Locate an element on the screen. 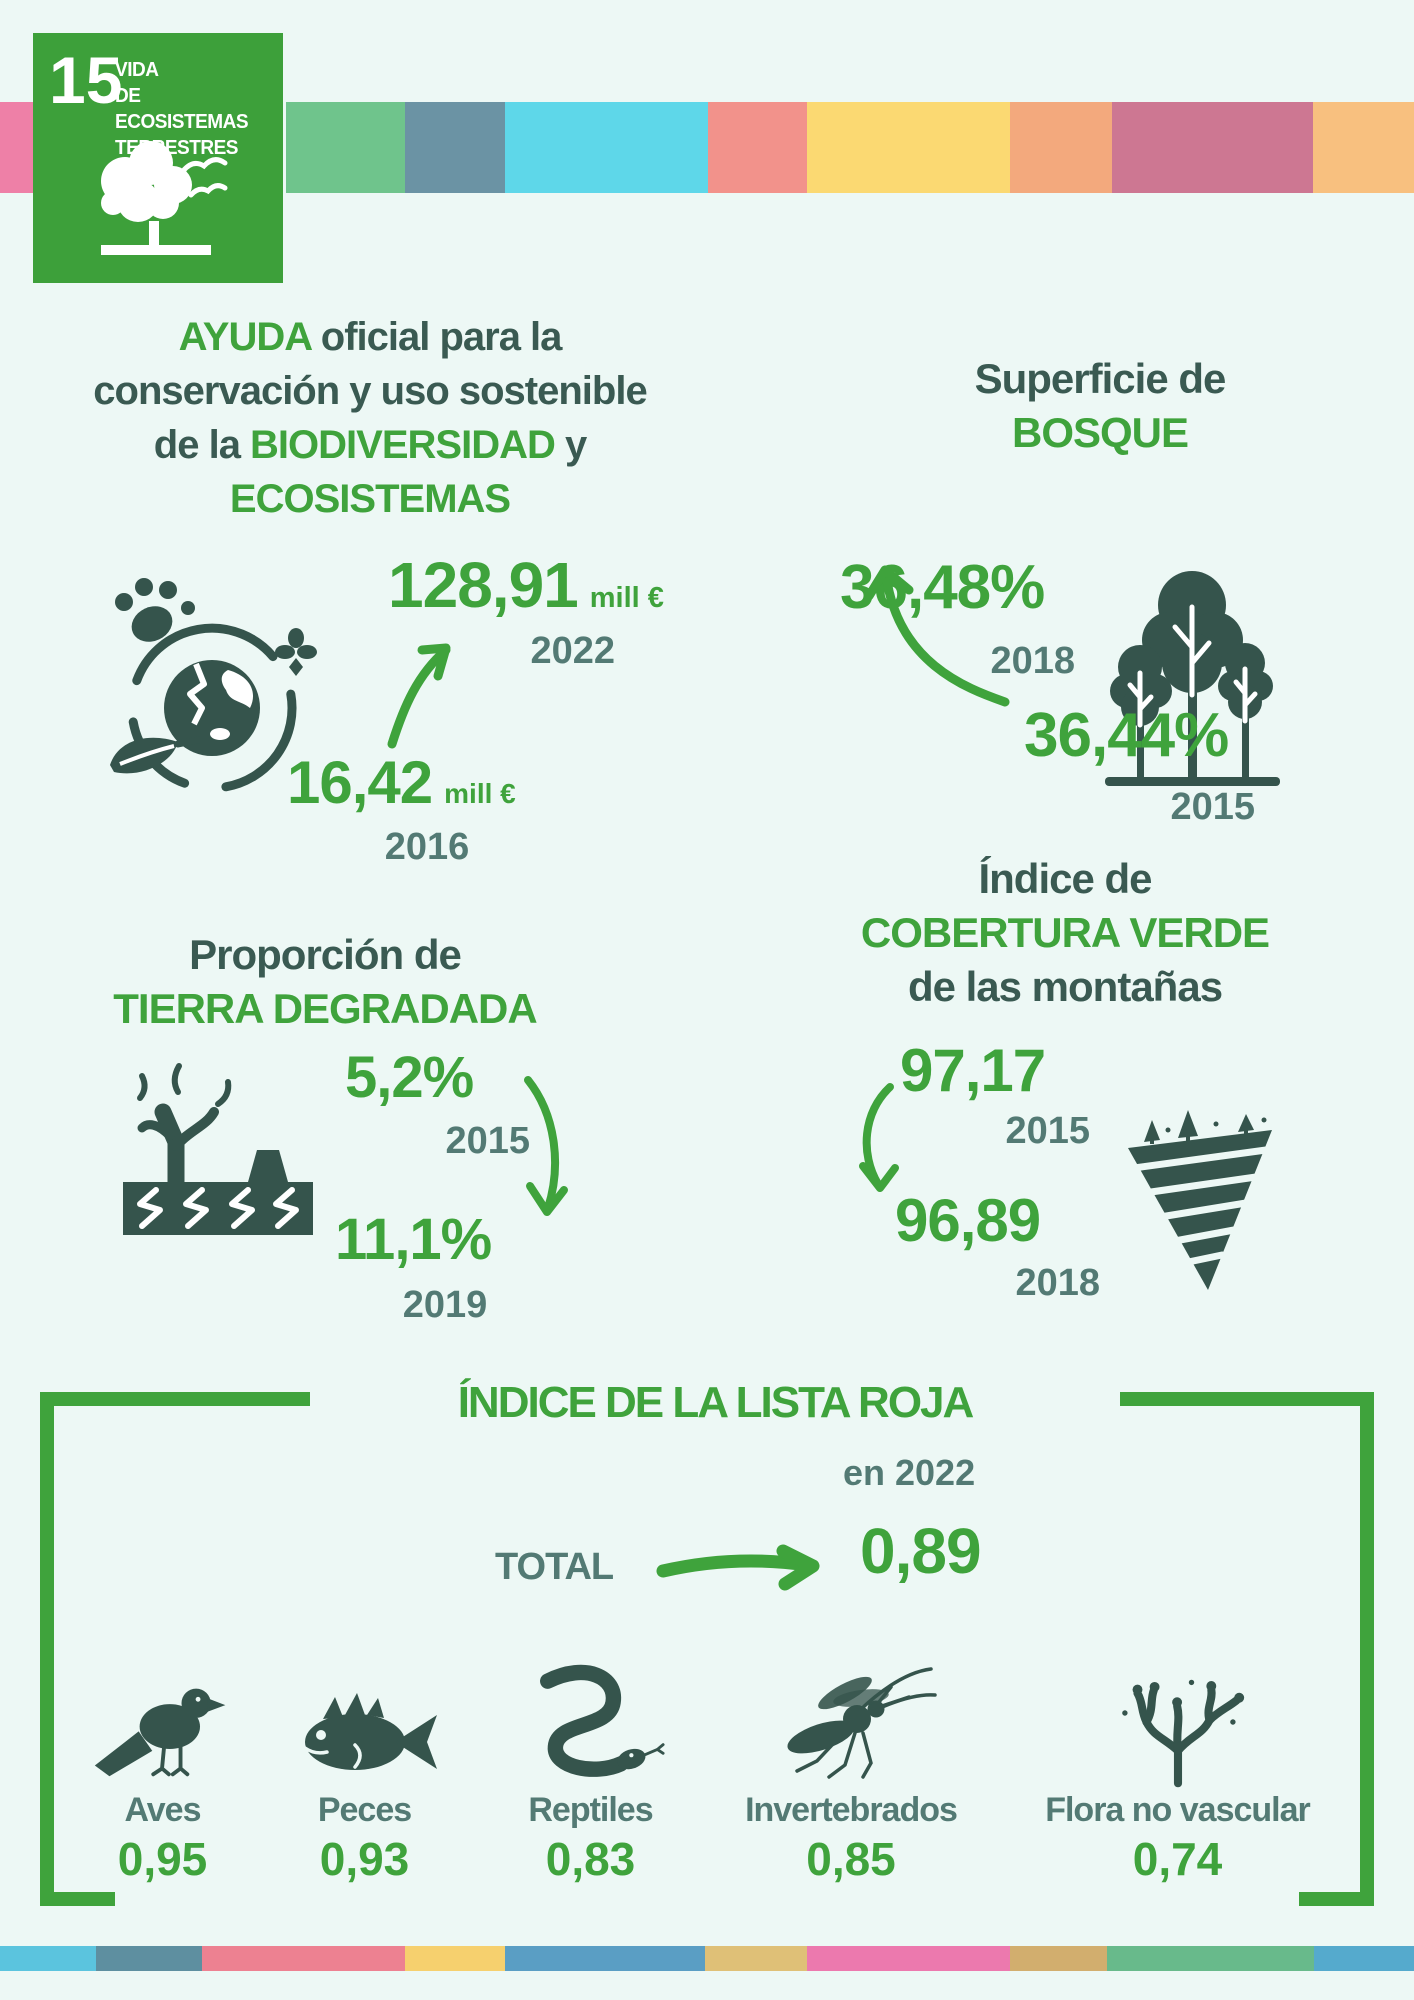 The width and height of the screenshot is (1414, 2000). top-stripe-bar is located at coordinates (707, 147).